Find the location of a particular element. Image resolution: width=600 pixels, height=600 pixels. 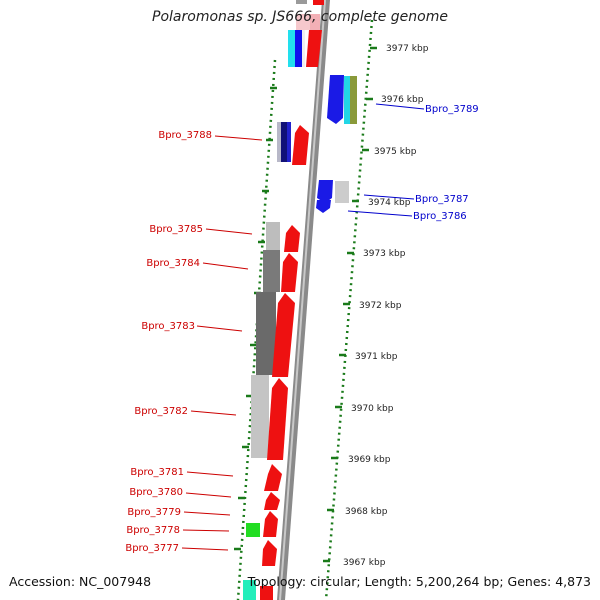

gene-red-a is located at coordinates (314, 48).